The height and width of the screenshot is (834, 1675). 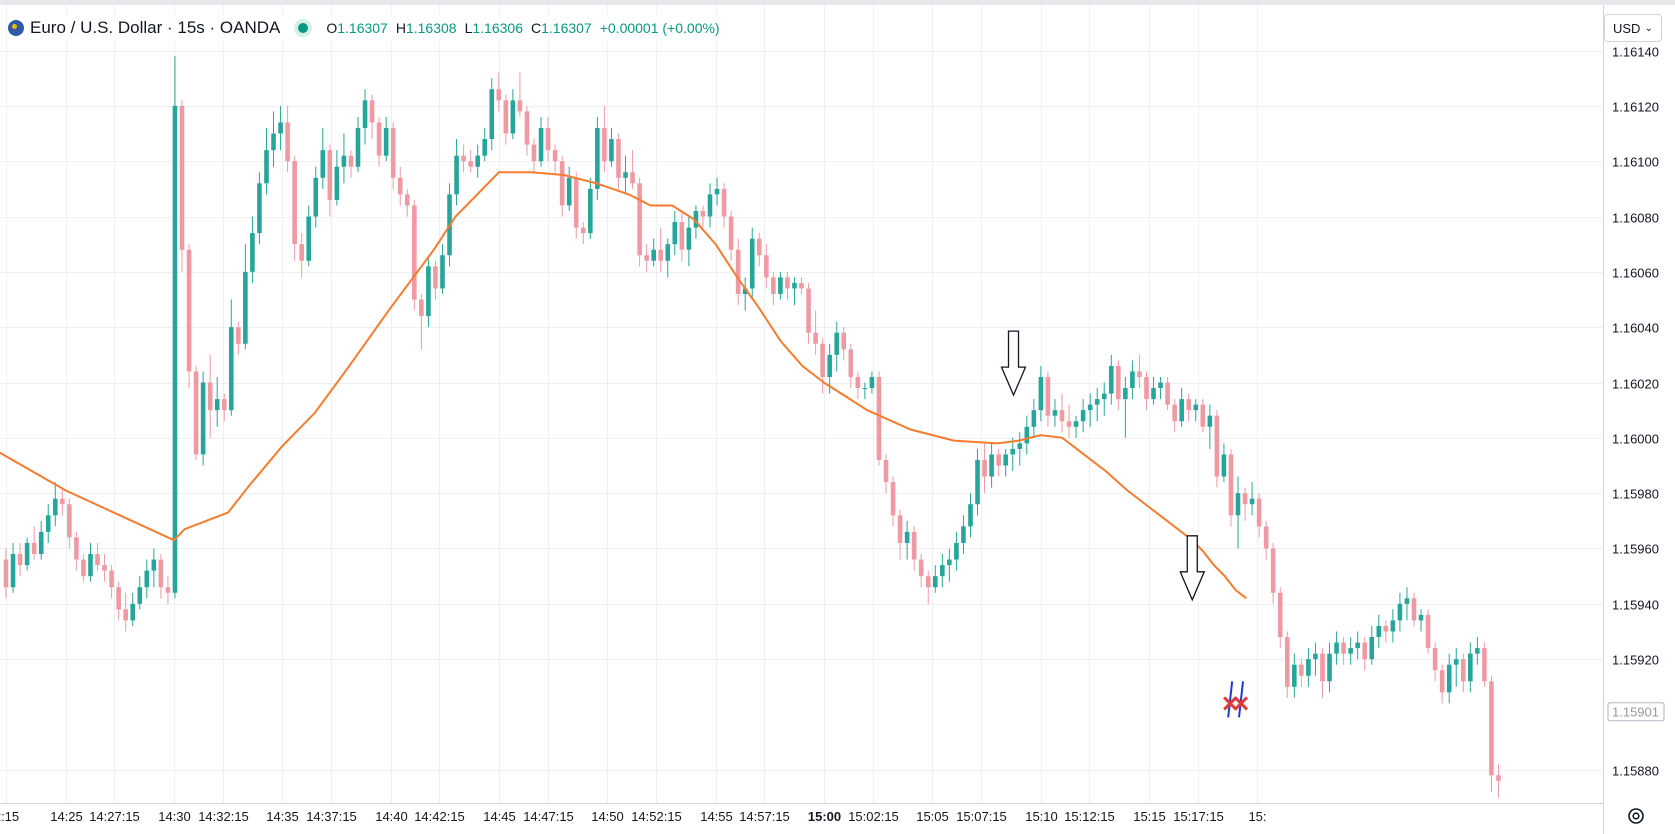 What do you see at coordinates (155, 27) in the screenshot?
I see `symbol-title: Euro / U.S. Dollar · 15s · OANDA` at bounding box center [155, 27].